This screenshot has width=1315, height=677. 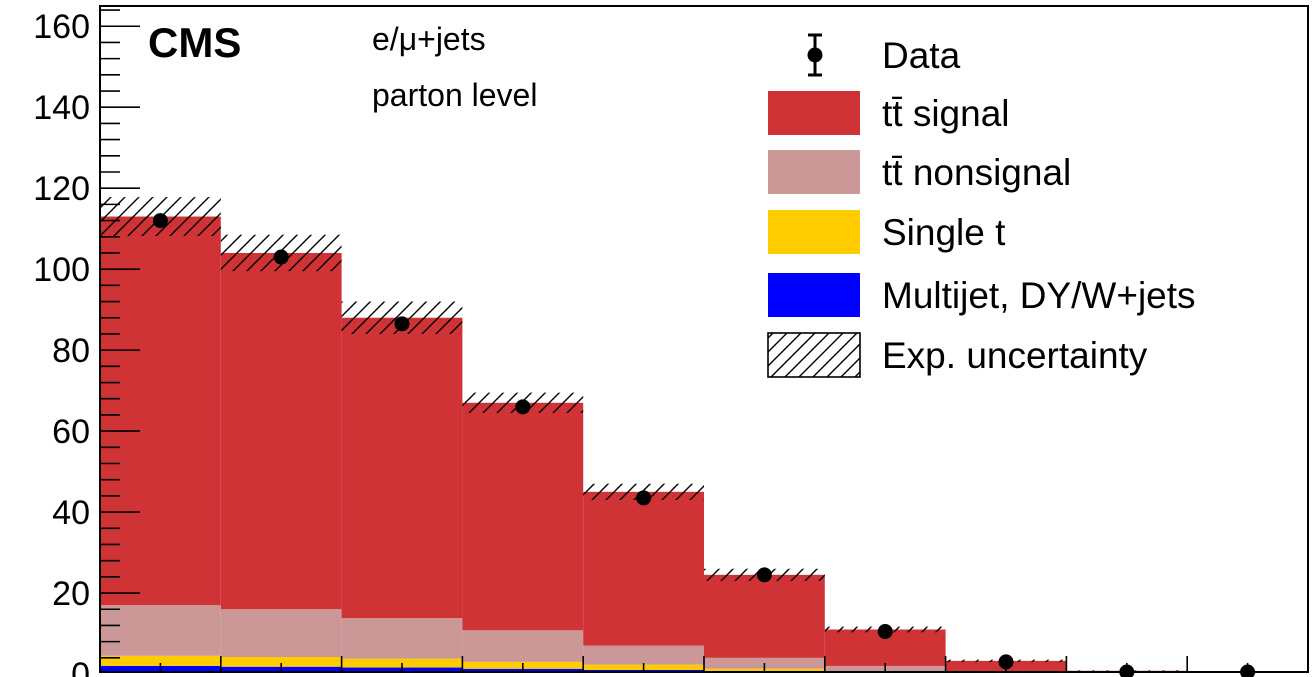 What do you see at coordinates (921, 55) in the screenshot?
I see `legend-label: Data` at bounding box center [921, 55].